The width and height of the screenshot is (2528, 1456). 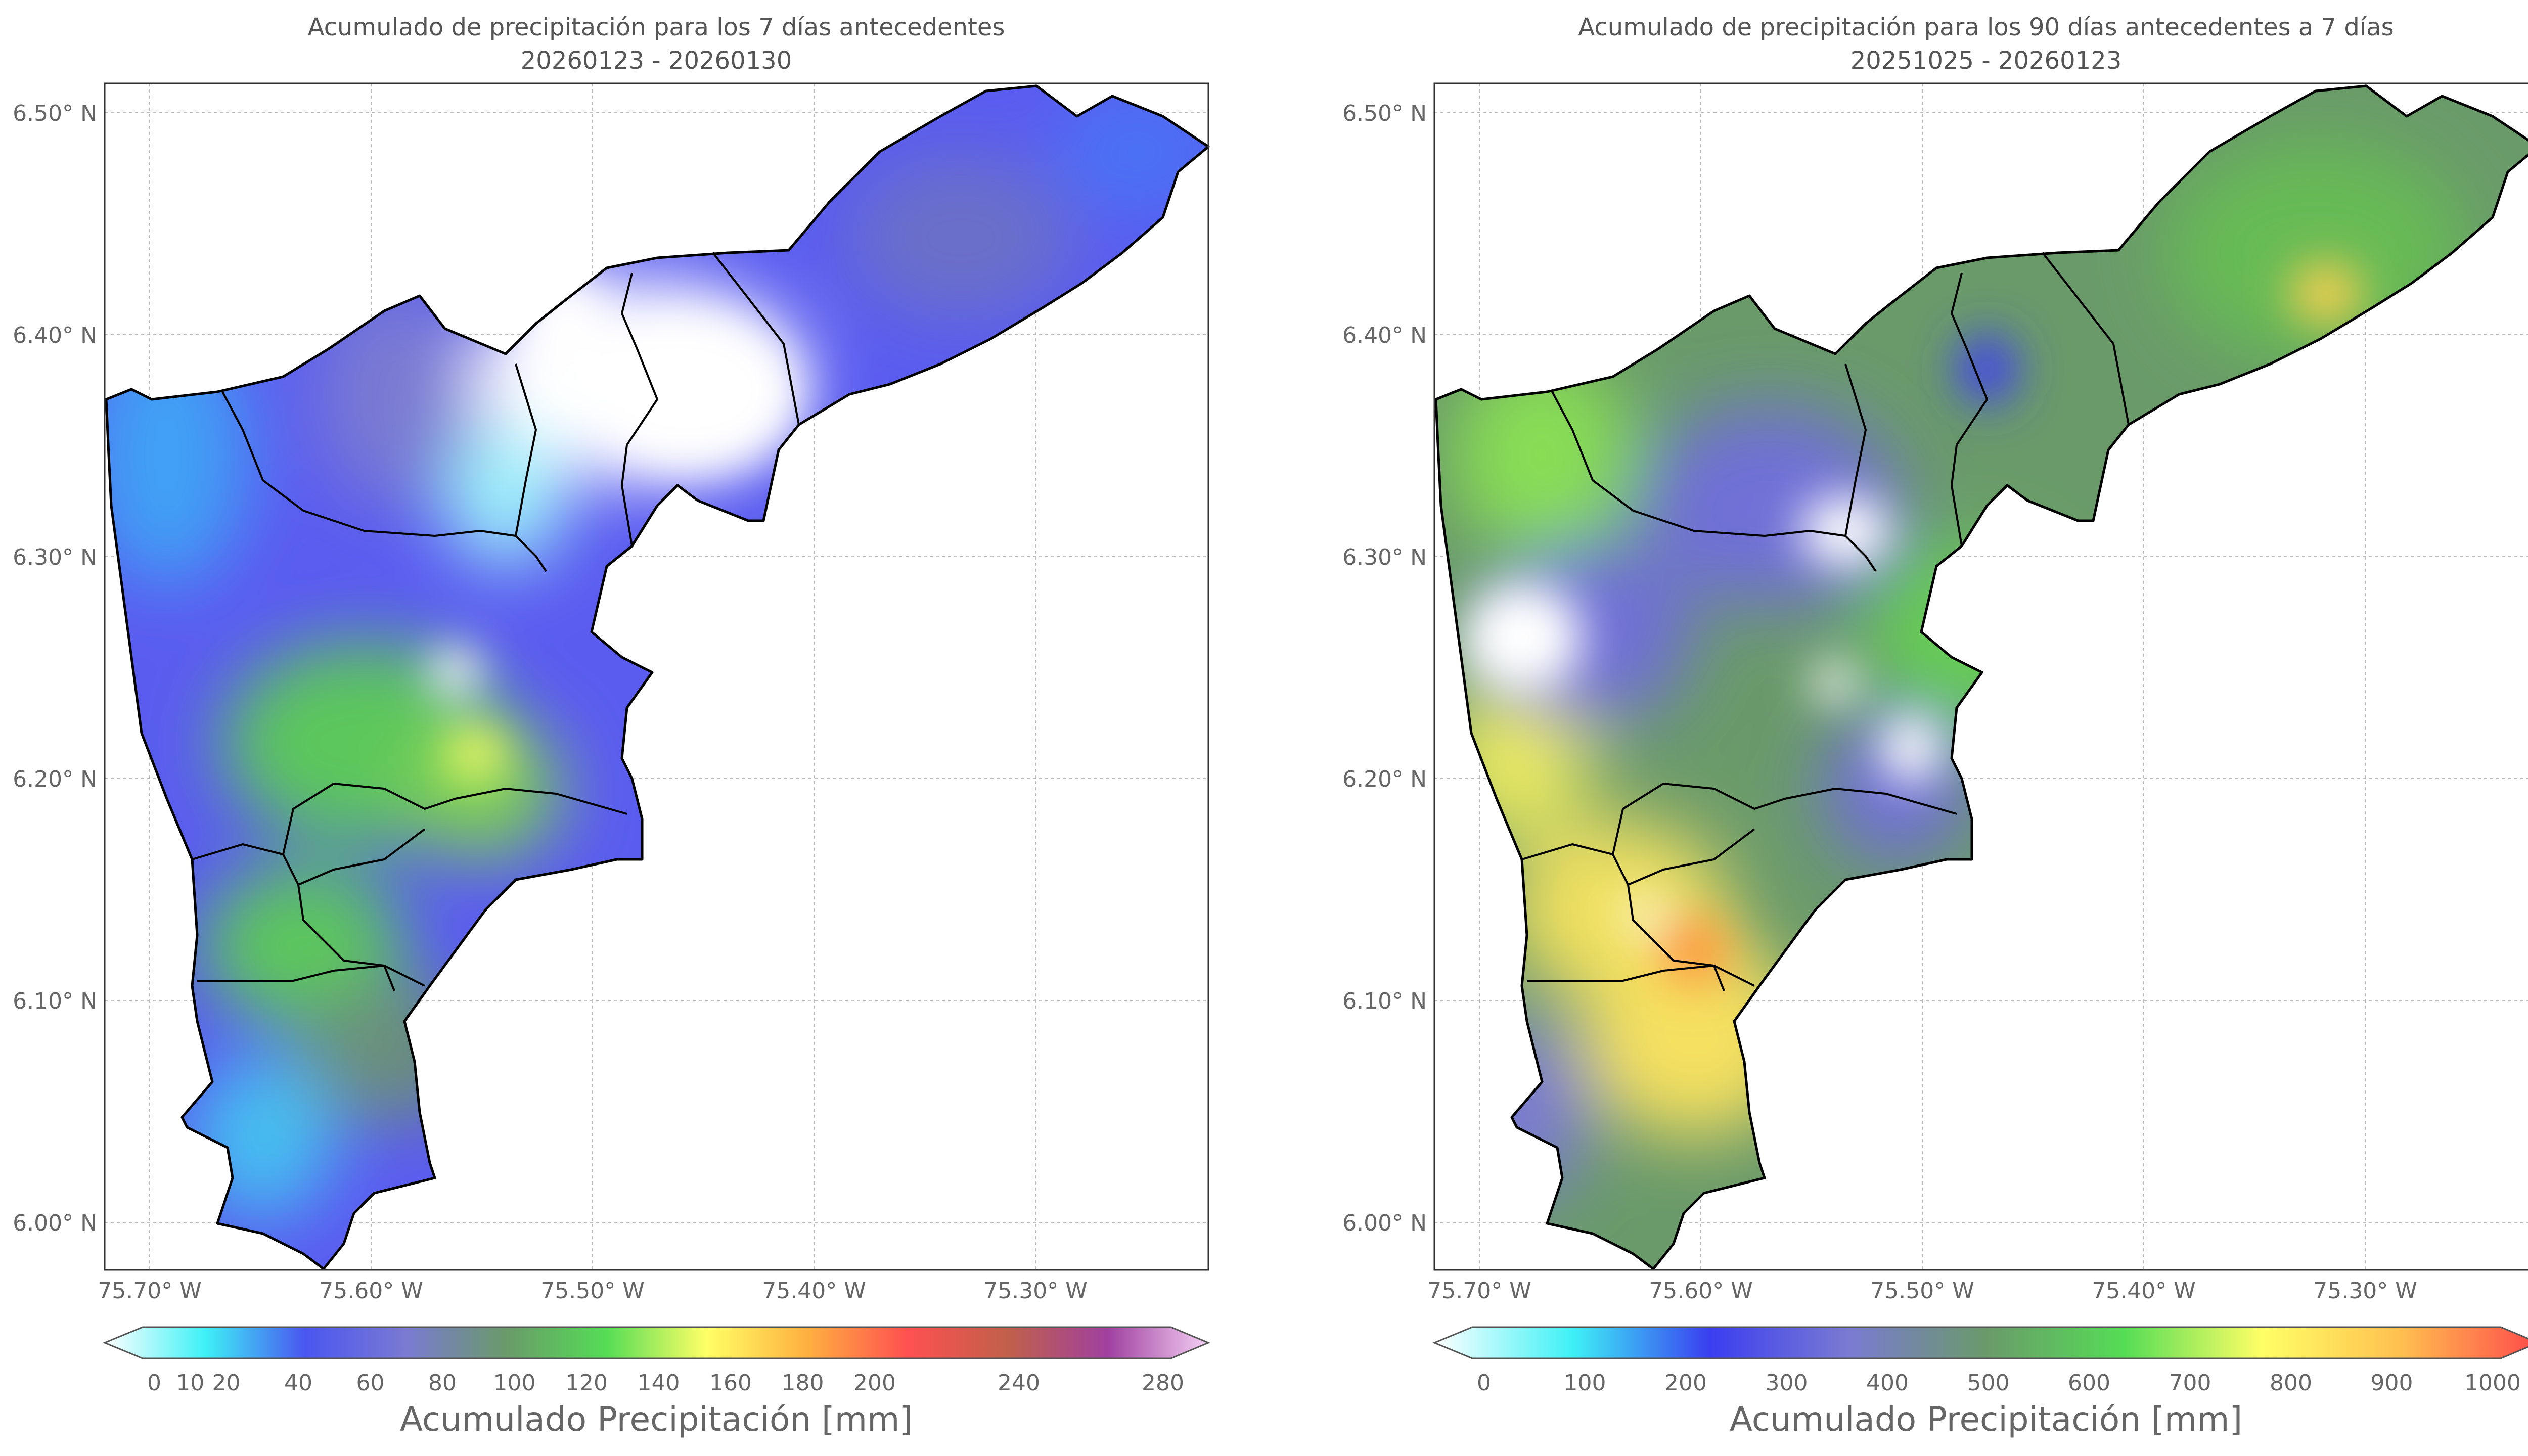 I want to click on colorbar-tick: 900, so click(x=2392, y=1383).